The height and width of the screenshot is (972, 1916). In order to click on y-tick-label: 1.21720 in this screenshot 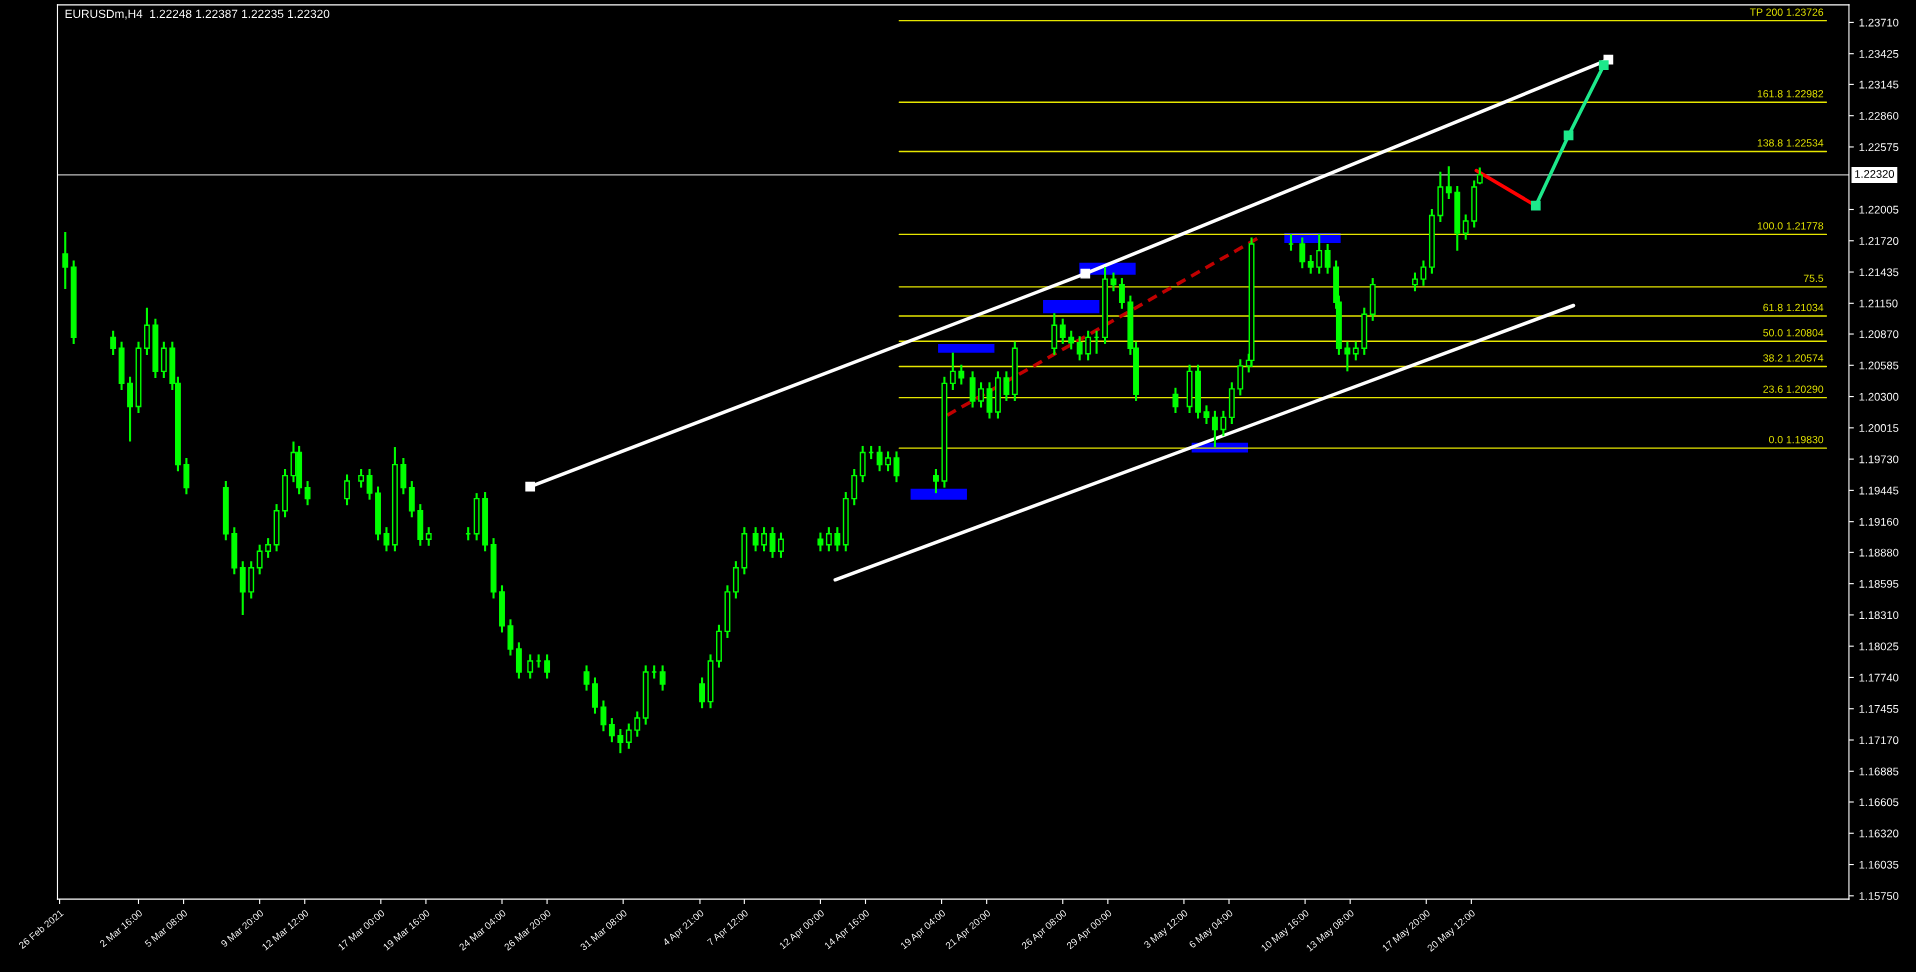, I will do `click(1879, 241)`.